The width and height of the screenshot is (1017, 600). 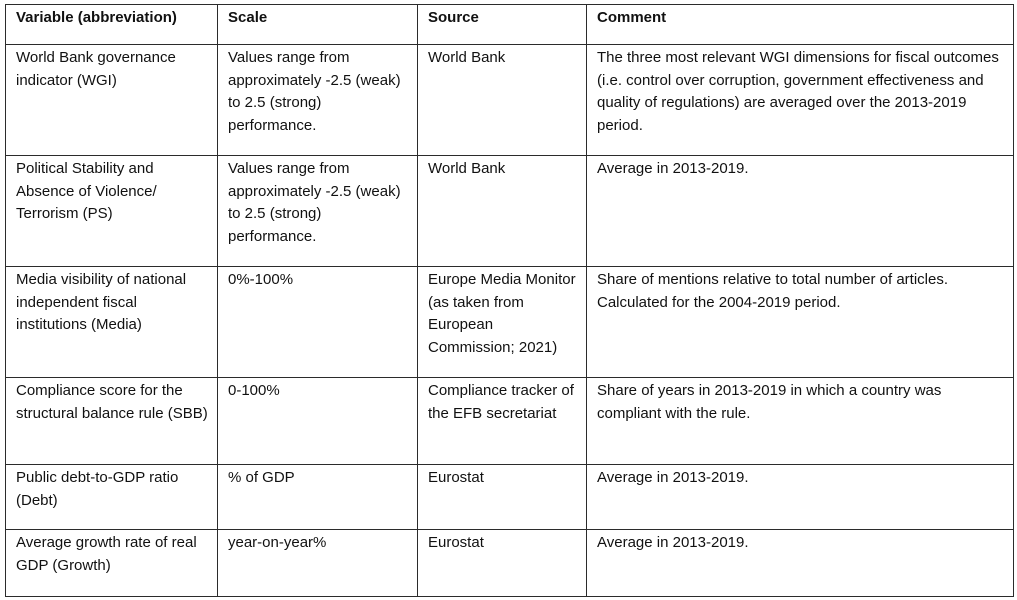 I want to click on cell-scale: 0-100%, so click(x=317, y=421).